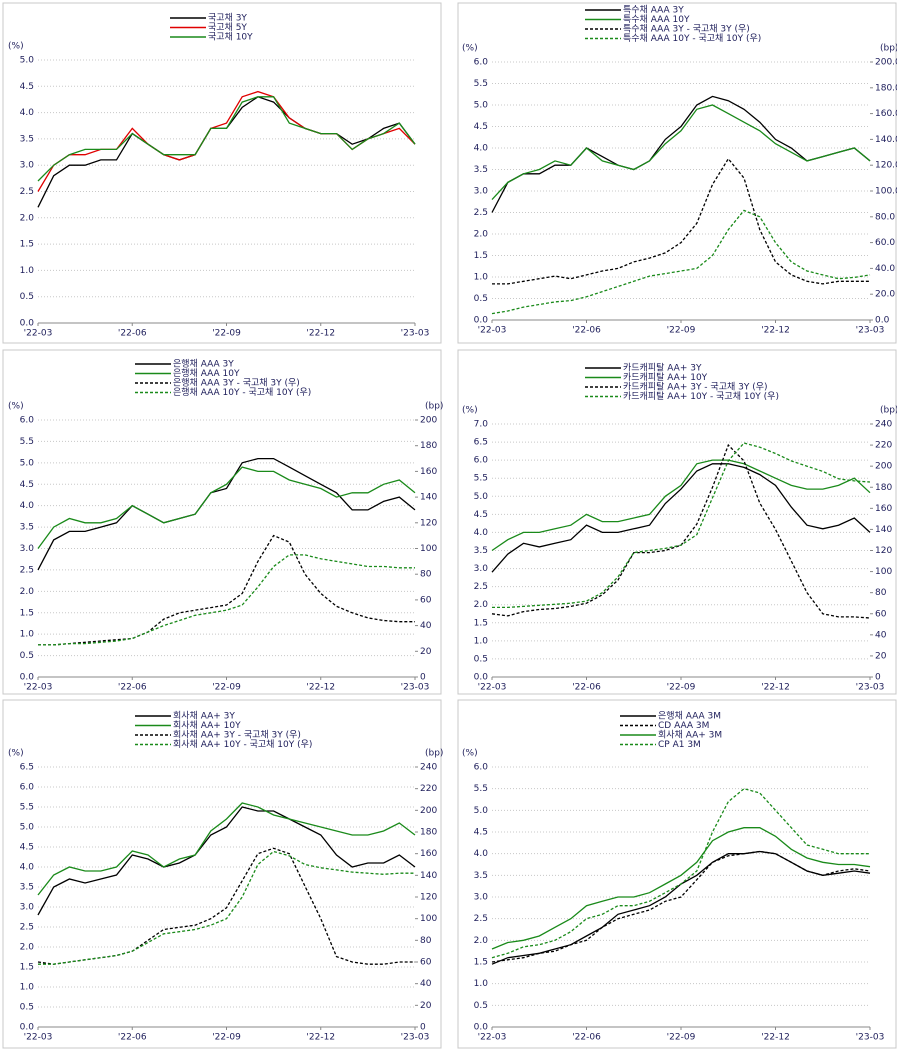  Describe the element at coordinates (885, 269) in the screenshot. I see `y2-tick-label: 40.0` at that location.